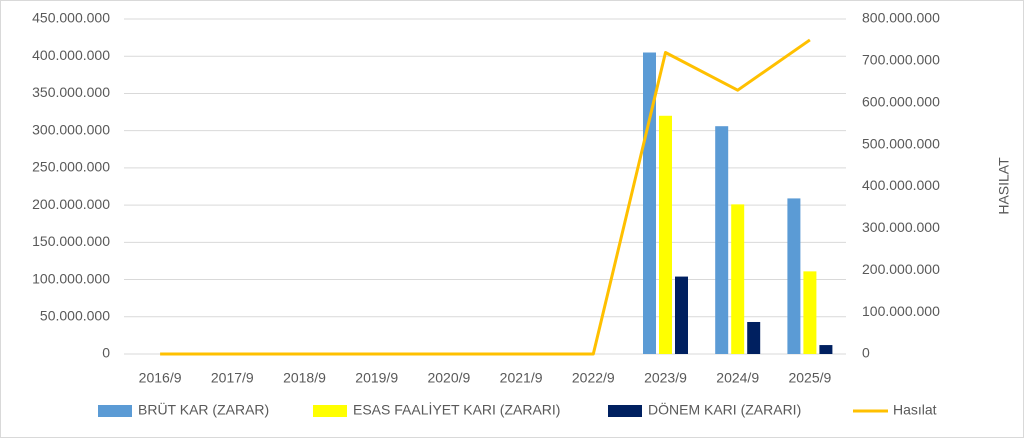 The height and width of the screenshot is (443, 1024). What do you see at coordinates (901, 101) in the screenshot?
I see `y2-tick-label: 600.000.000` at bounding box center [901, 101].